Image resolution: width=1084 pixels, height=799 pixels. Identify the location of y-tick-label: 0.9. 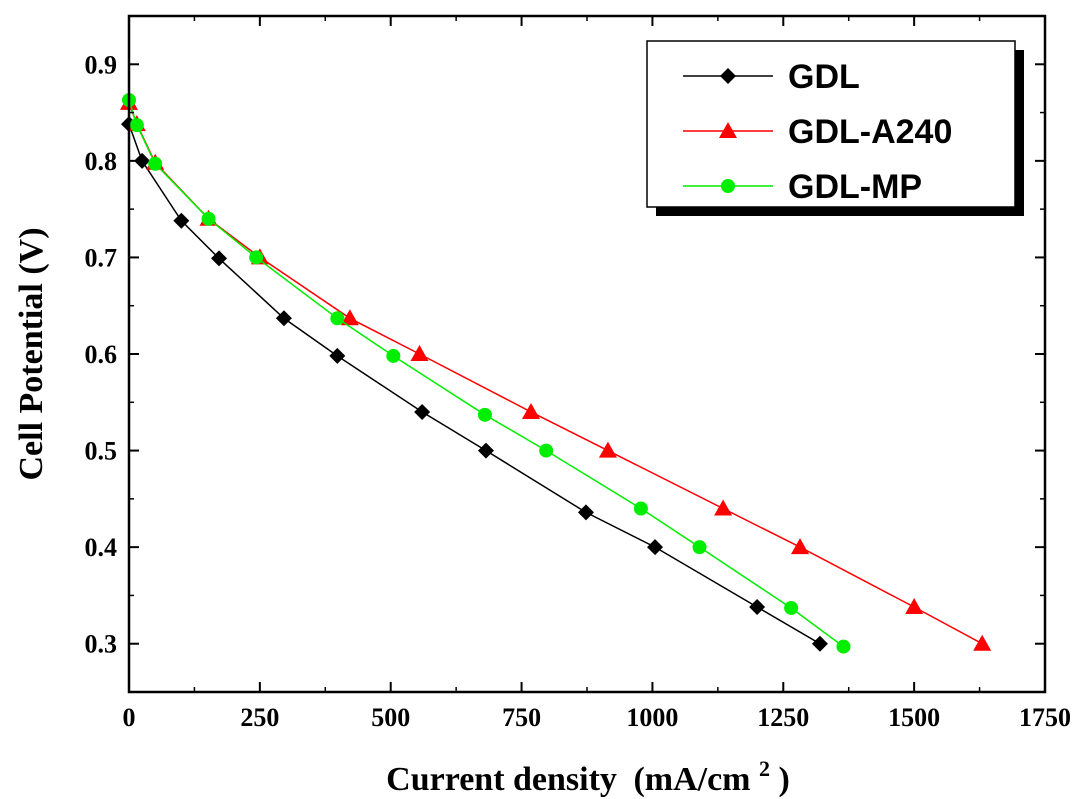
(101, 64).